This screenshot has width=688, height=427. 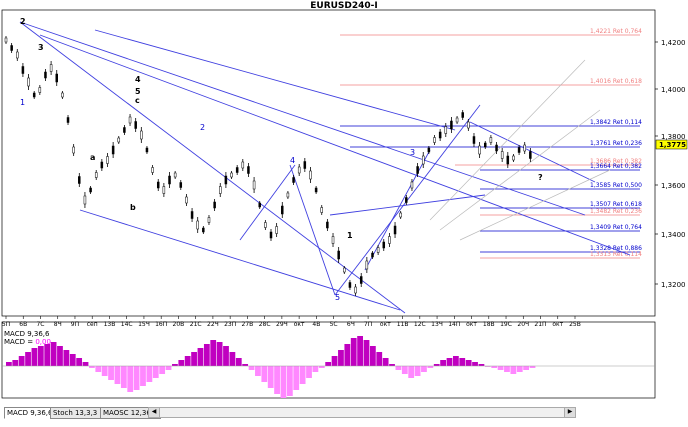 What do you see at coordinates (334, 324) in the screenshot?
I see `time-axis-label: 5С` at bounding box center [334, 324].